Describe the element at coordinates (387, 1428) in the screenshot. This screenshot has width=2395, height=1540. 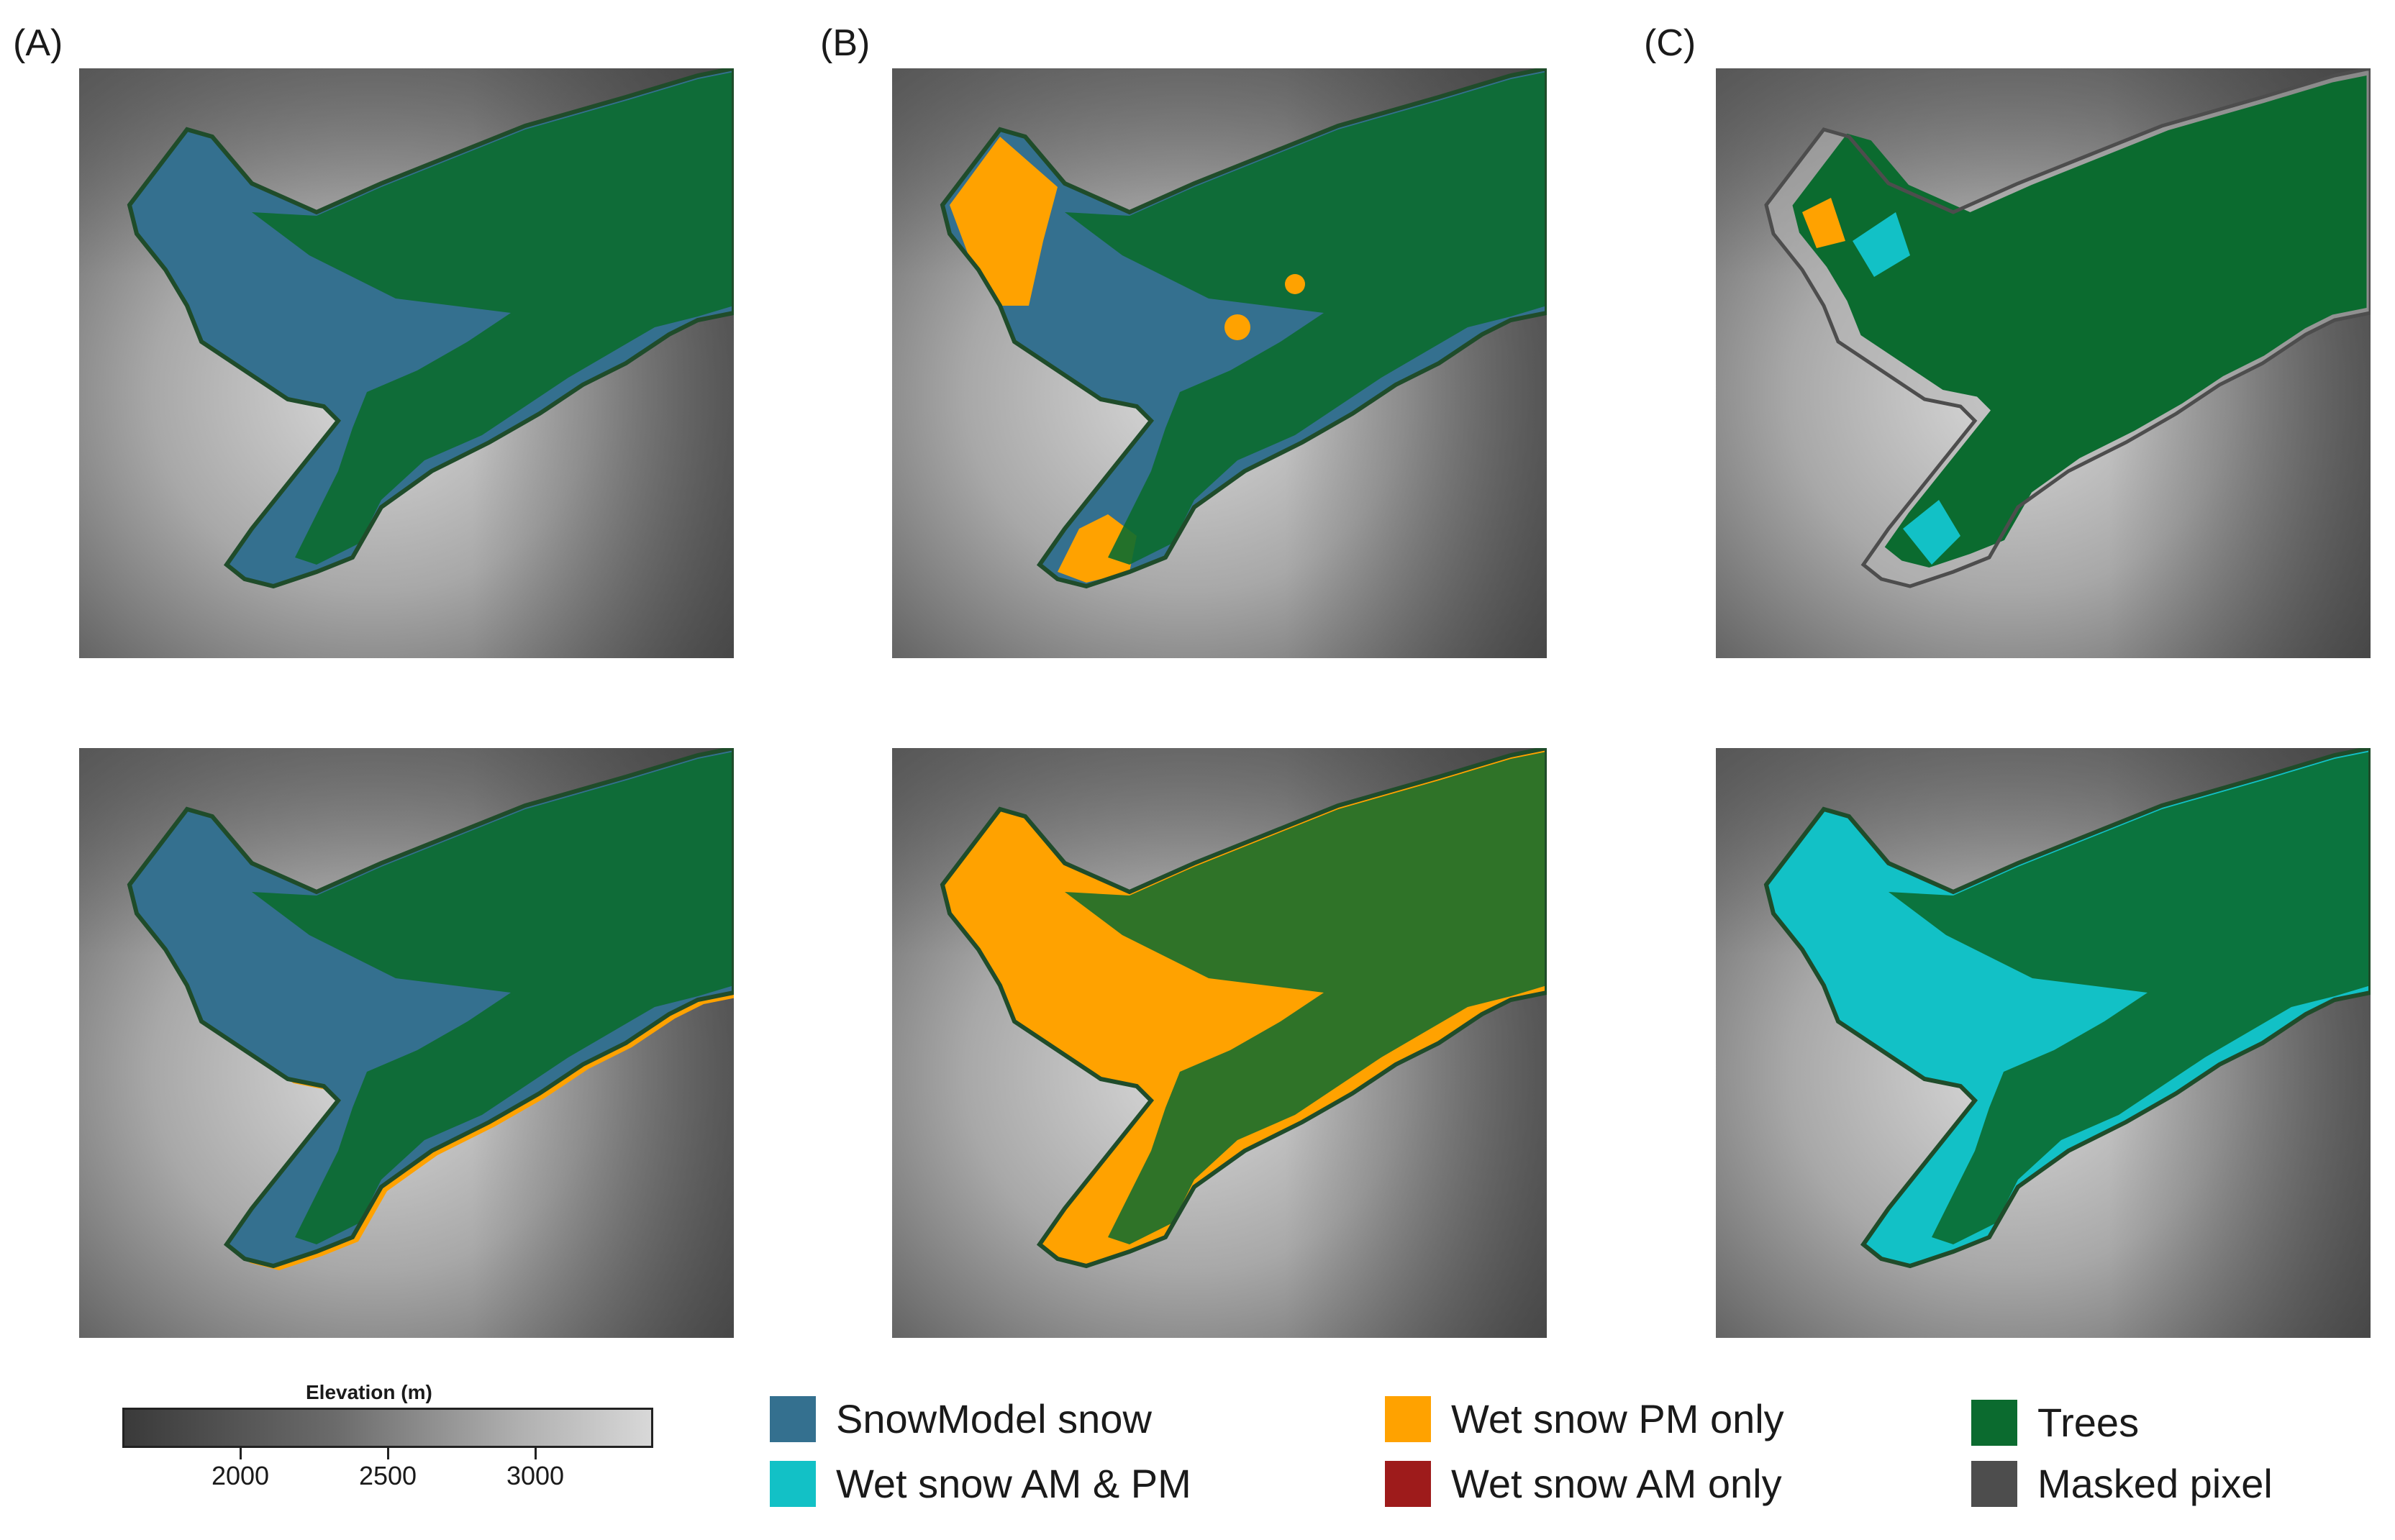
I see `elevation-colorbar` at that location.